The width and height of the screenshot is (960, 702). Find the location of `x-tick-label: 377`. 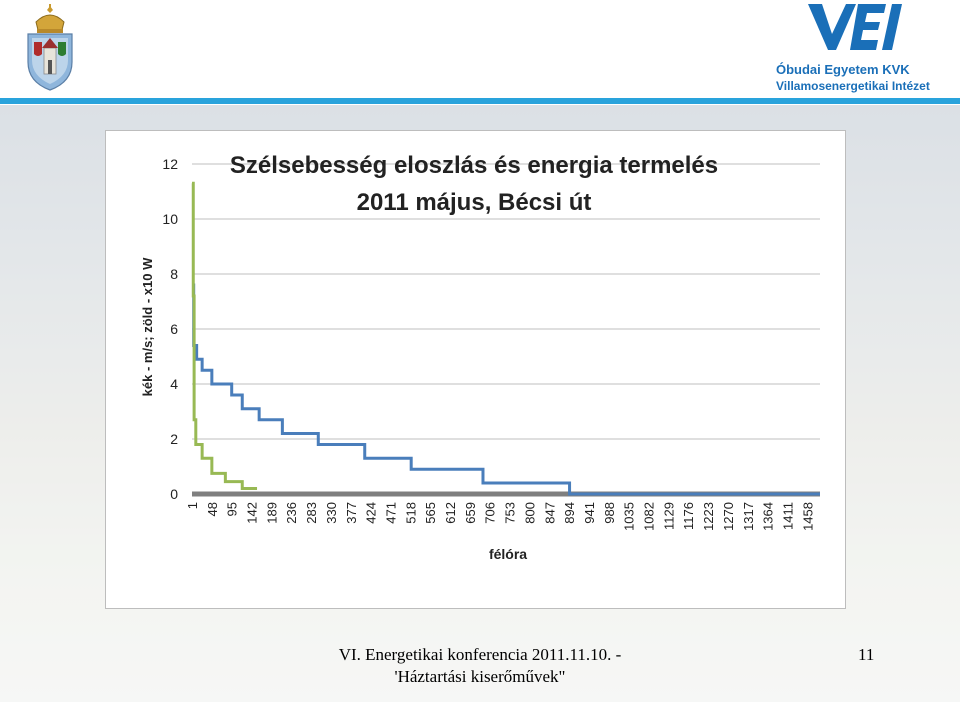

x-tick-label: 377 is located at coordinates (351, 513).